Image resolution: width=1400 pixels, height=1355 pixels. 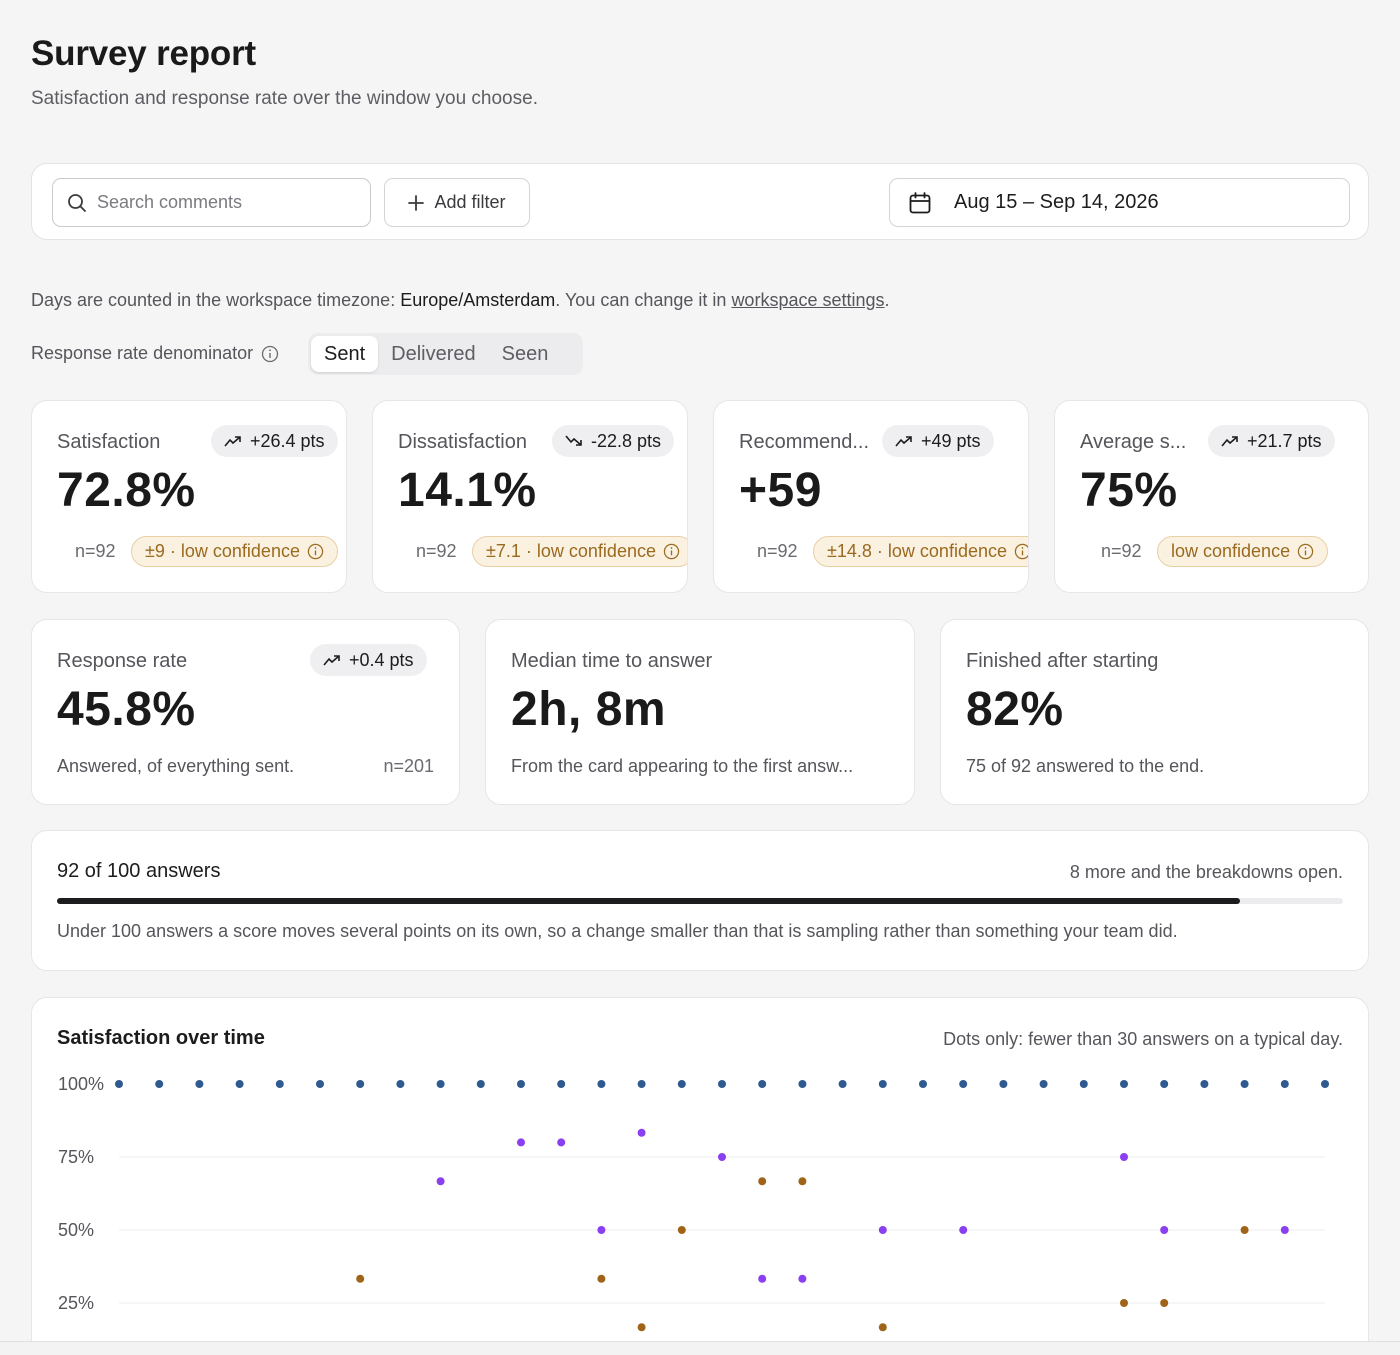 What do you see at coordinates (234, 551) in the screenshot?
I see `confidence-badge: ±9 · low confidence` at bounding box center [234, 551].